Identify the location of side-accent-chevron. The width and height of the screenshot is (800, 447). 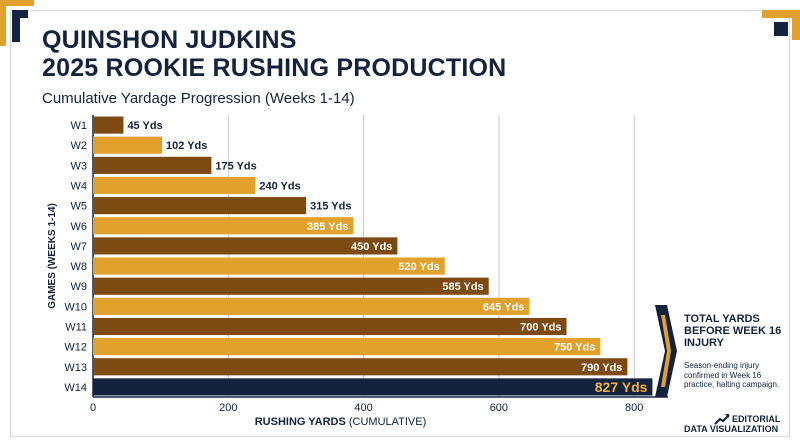
(666, 351).